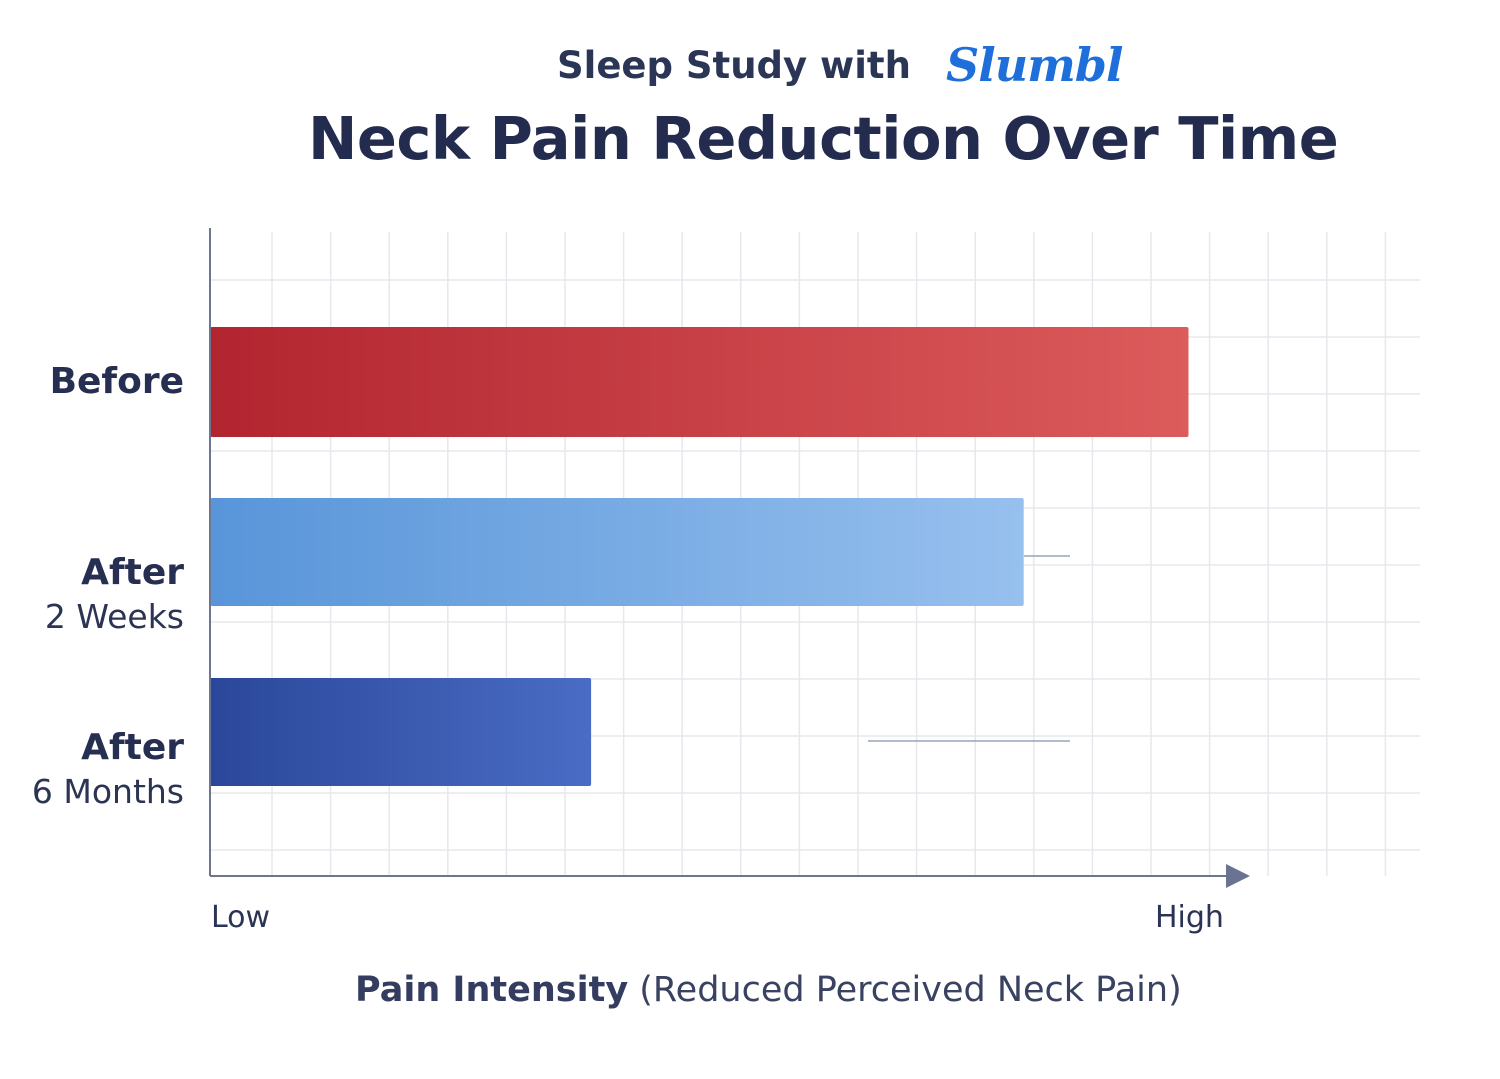  Describe the element at coordinates (241, 917) in the screenshot. I see `x-tick-label-low: Low` at that location.